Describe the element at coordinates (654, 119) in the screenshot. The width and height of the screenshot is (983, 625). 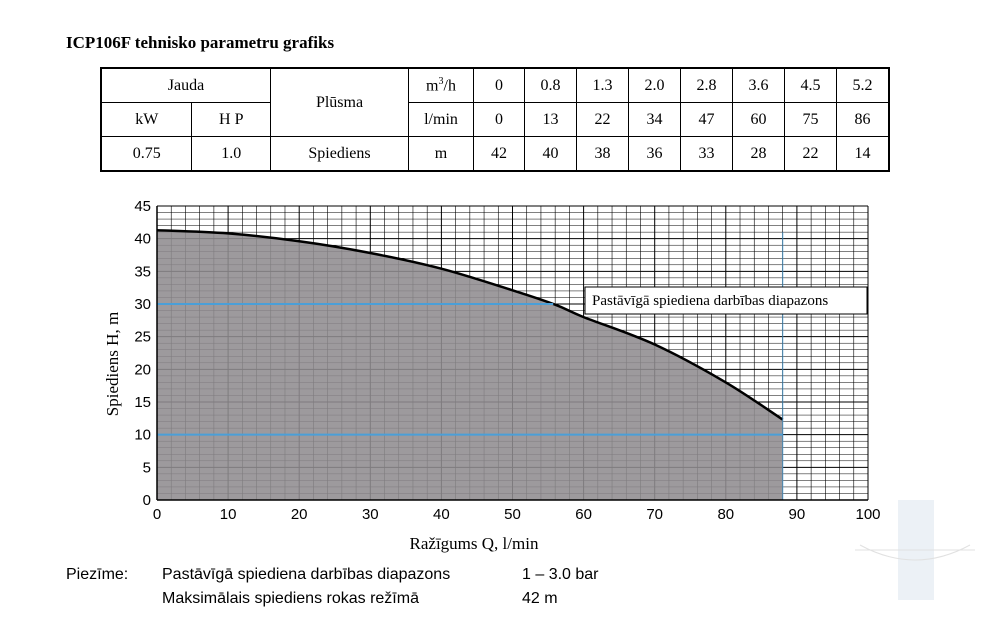
I see `flow-lmin-cell: 34` at that location.